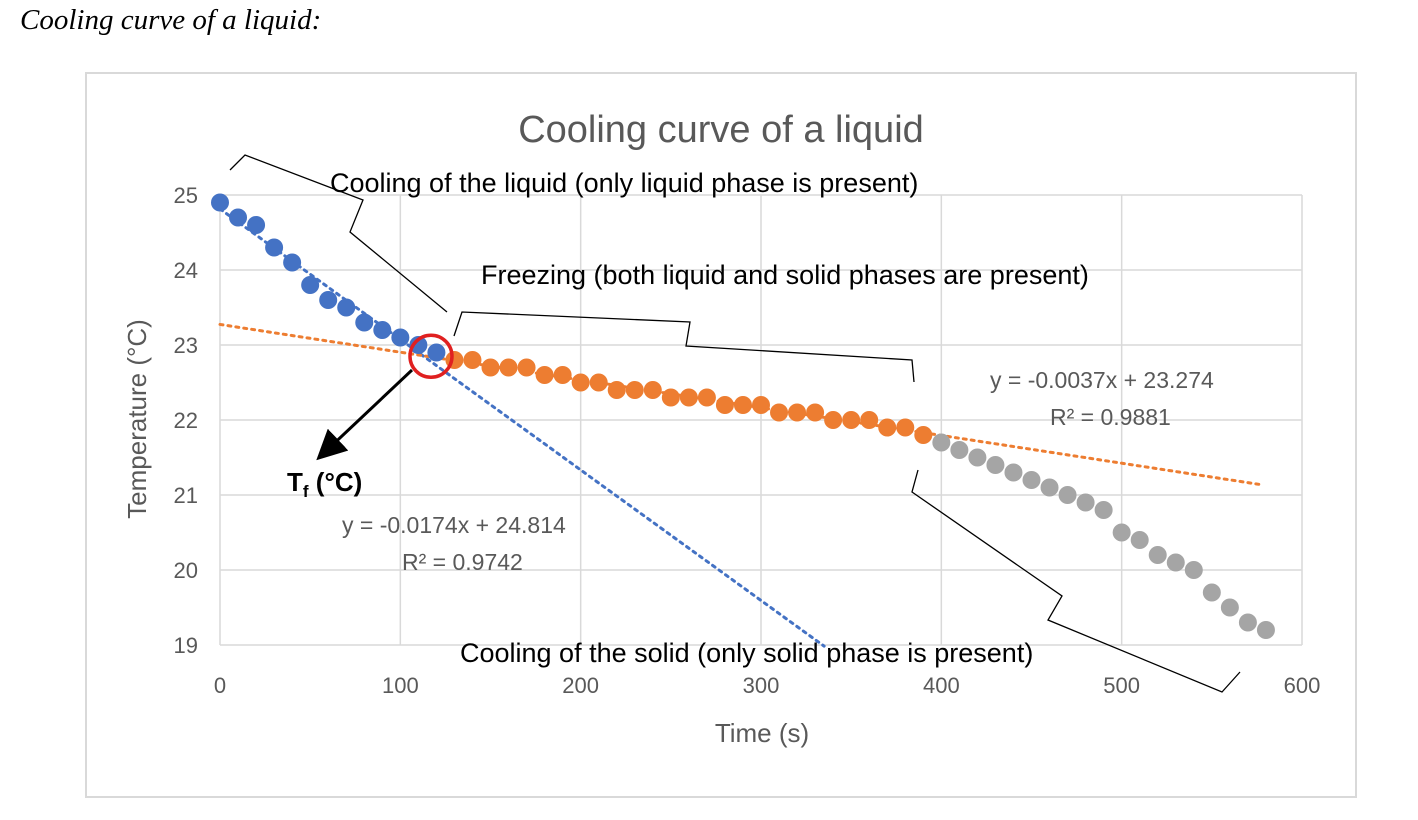 The width and height of the screenshot is (1418, 820). Describe the element at coordinates (1102, 380) in the screenshot. I see `equation-freezing: y = -0.0037x + 23.274` at that location.